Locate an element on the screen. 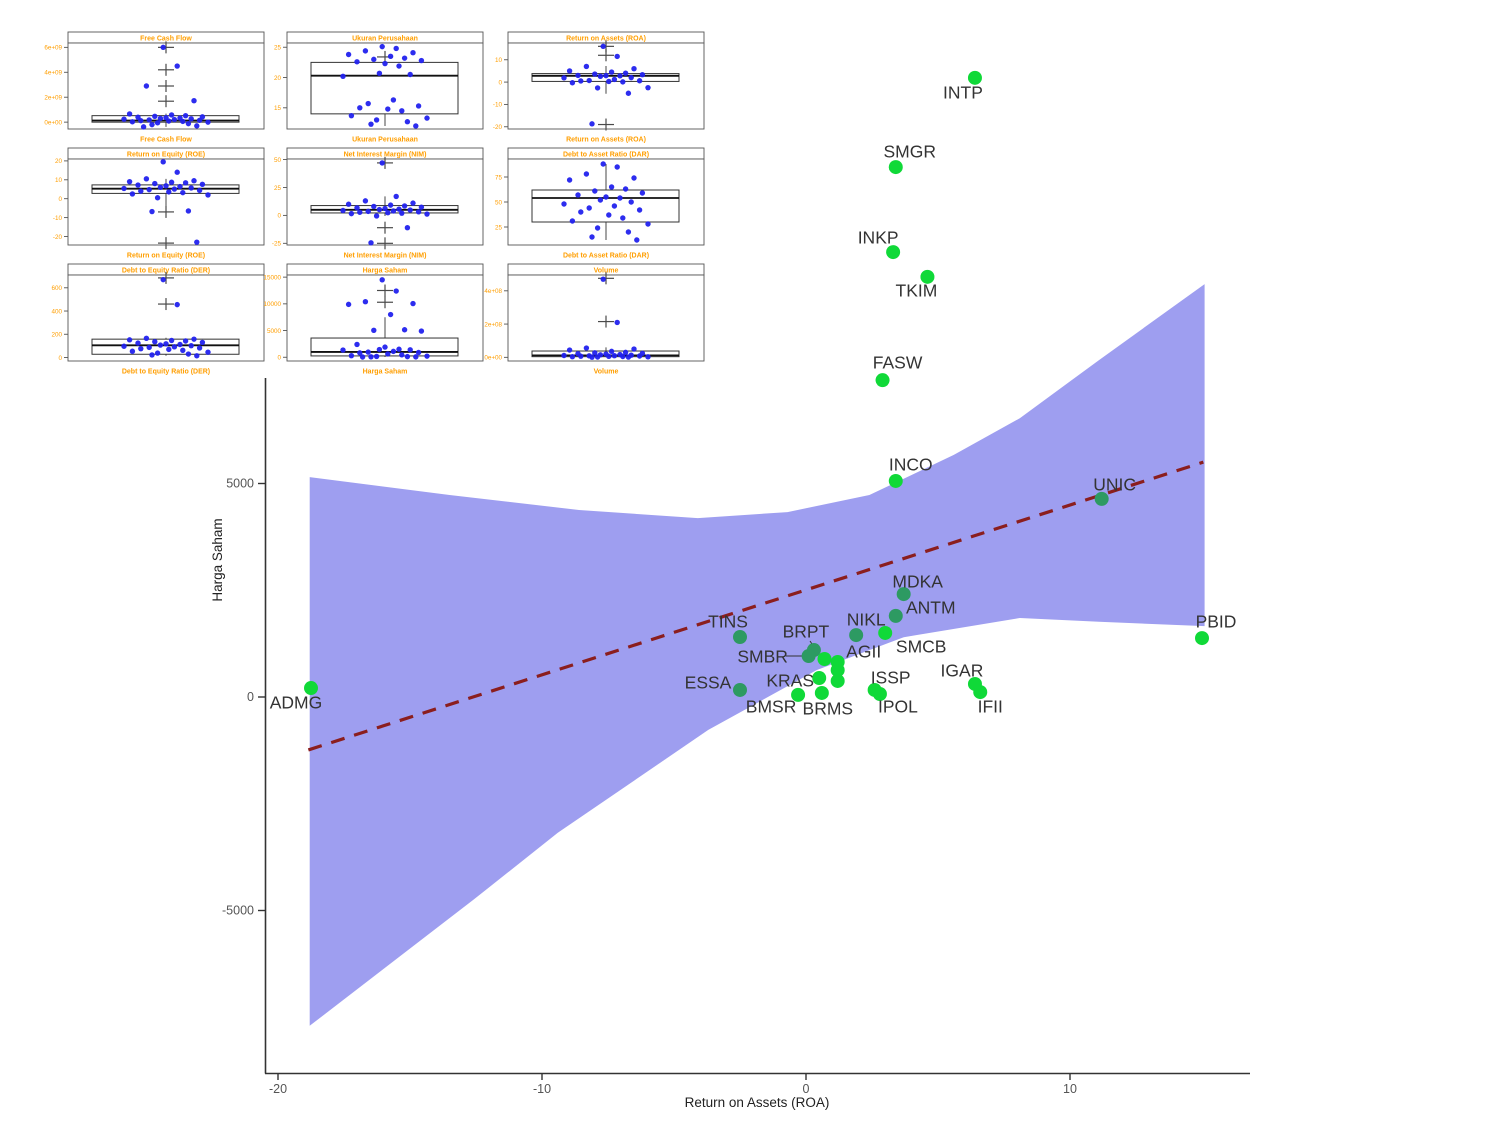 This screenshot has height=1126, width=1507. panel-tick-label: 5000 is located at coordinates (274, 331).